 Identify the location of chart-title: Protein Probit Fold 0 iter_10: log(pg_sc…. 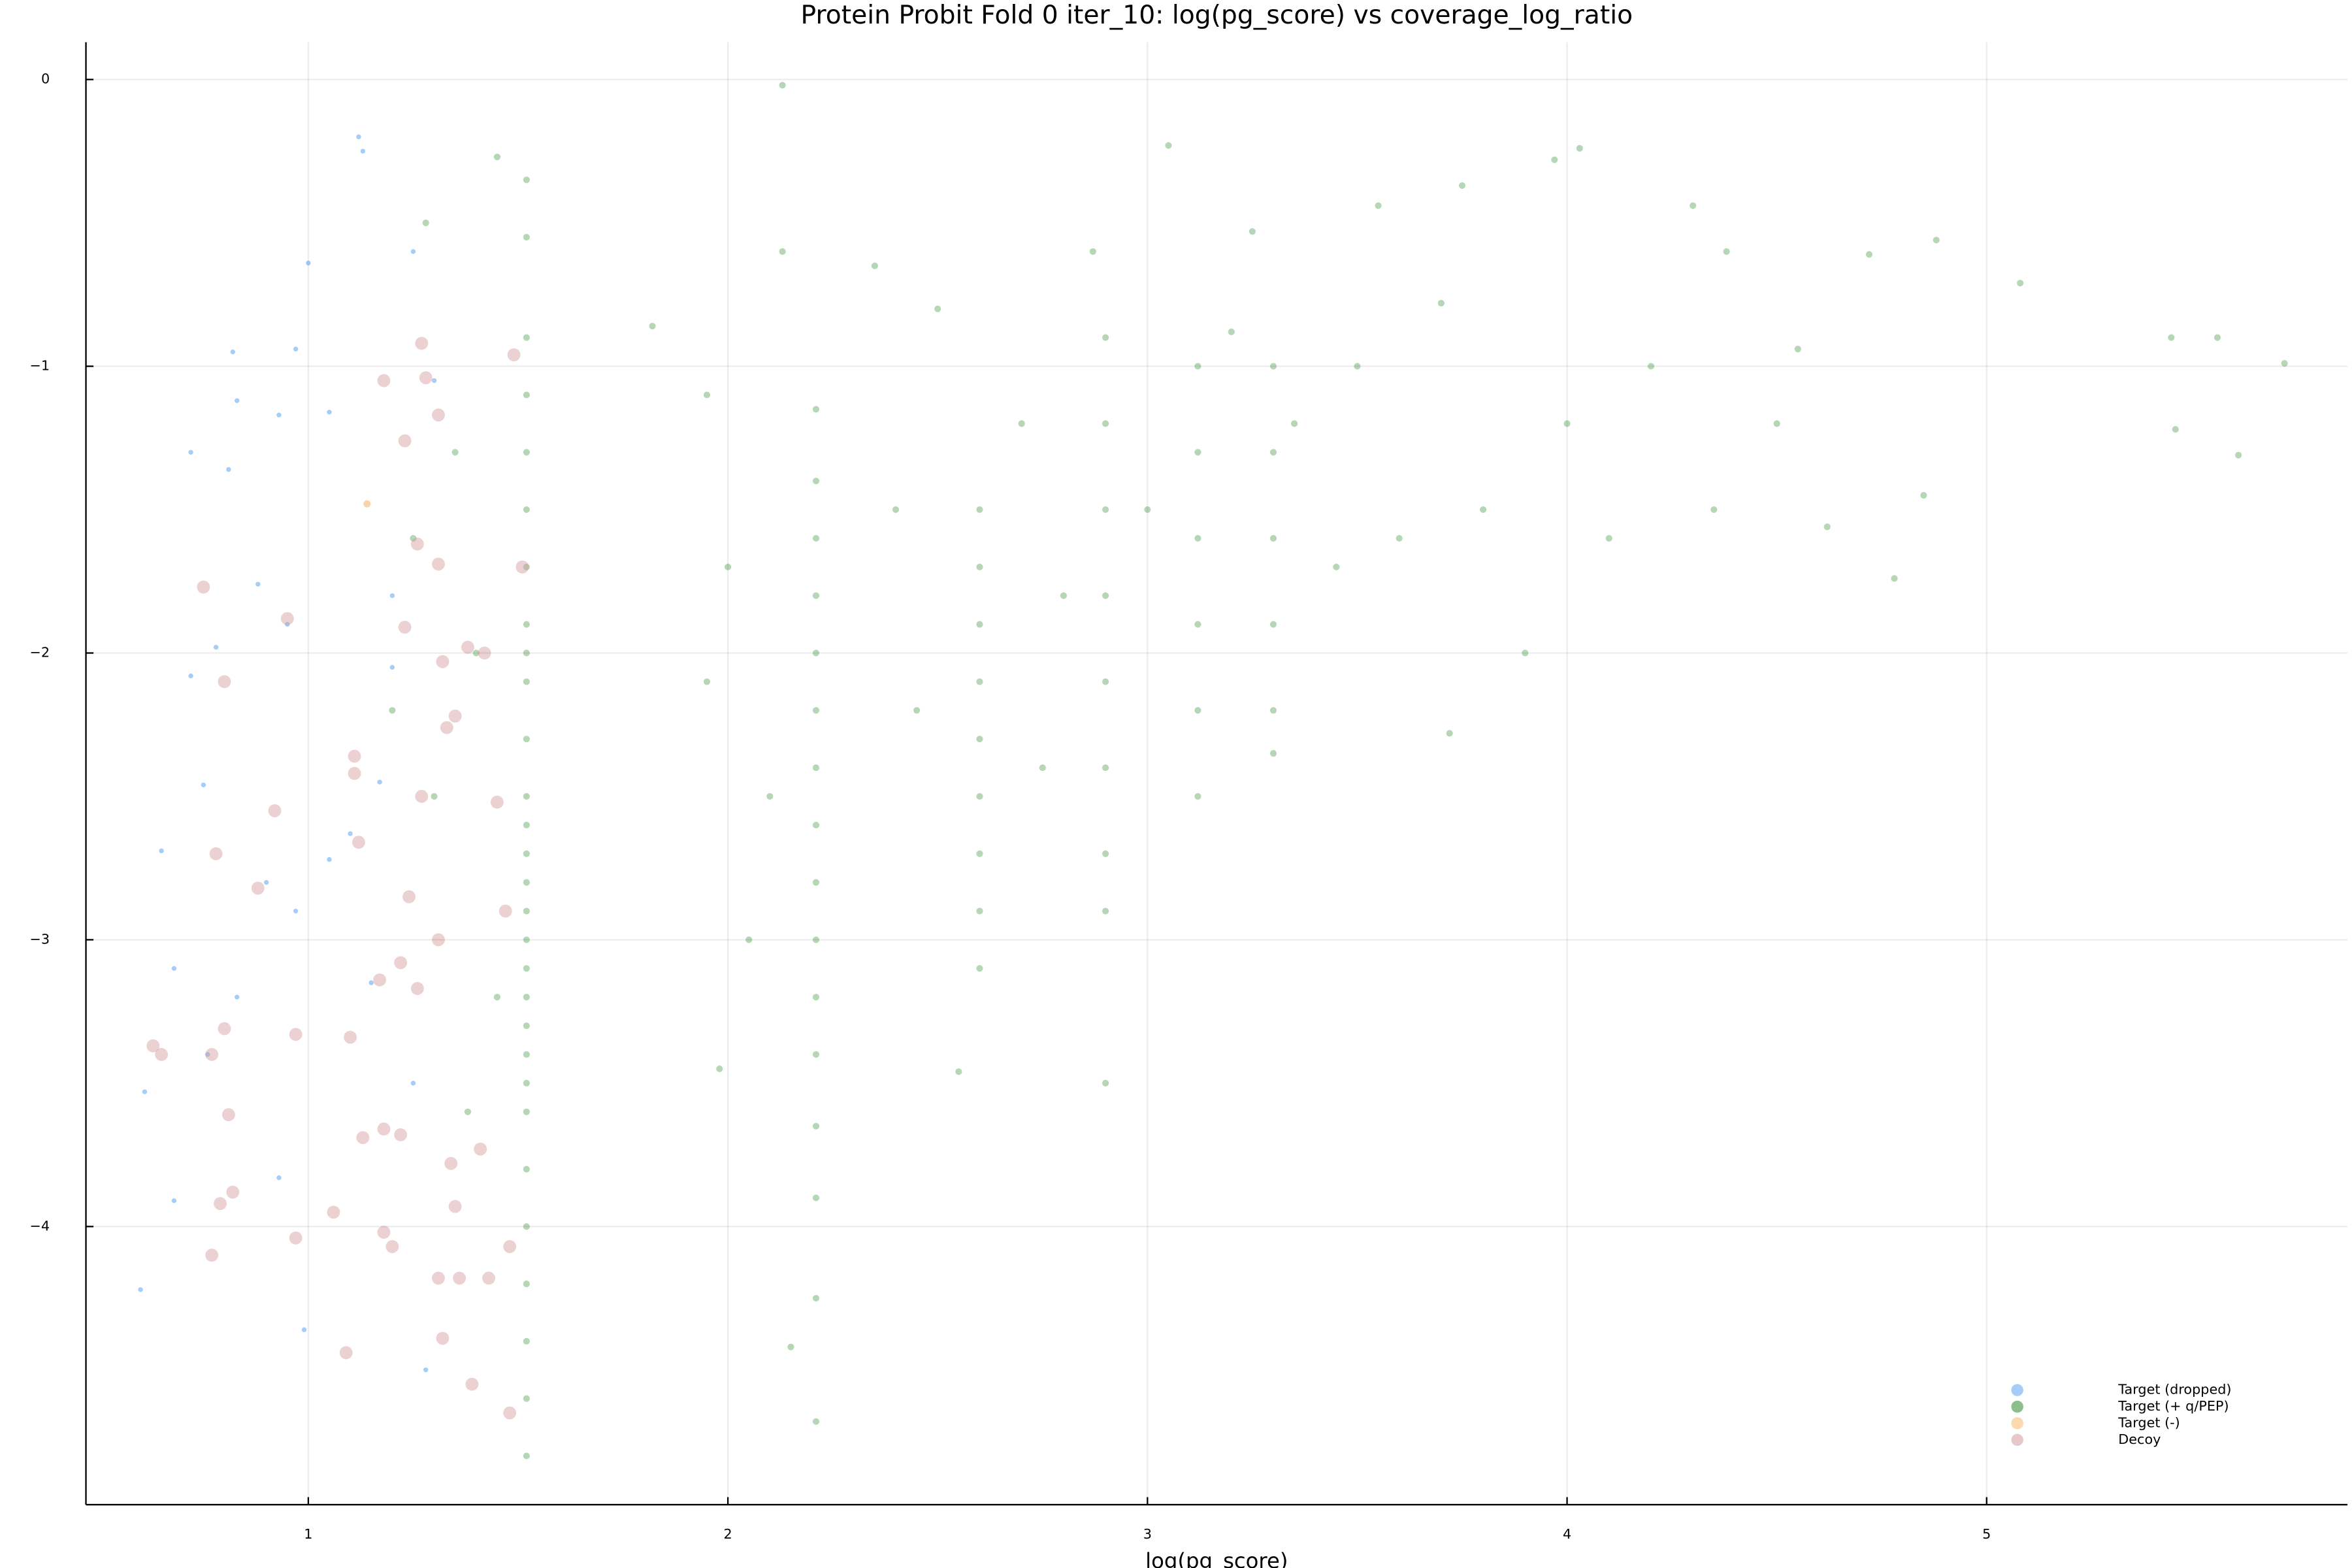
(1217, 15).